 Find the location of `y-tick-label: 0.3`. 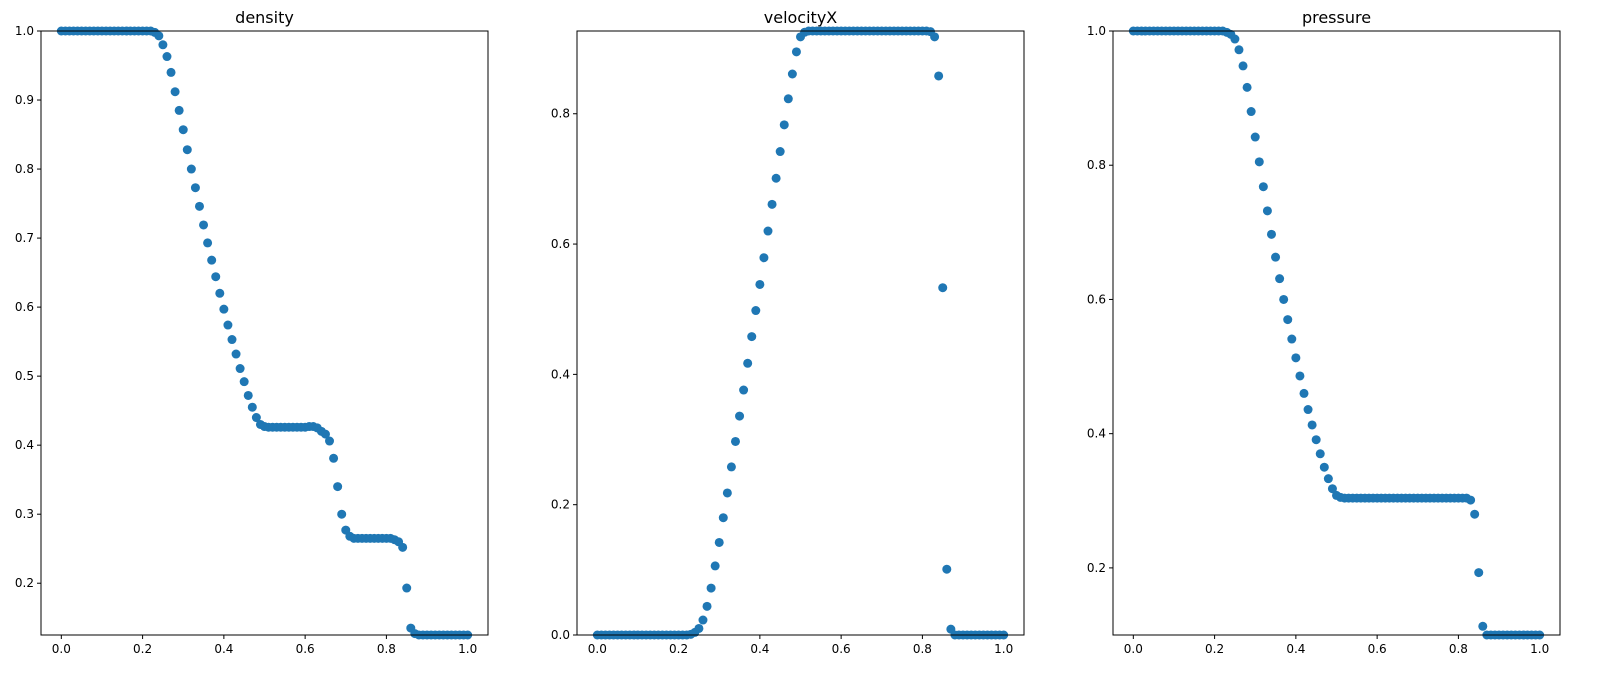

y-tick-label: 0.3 is located at coordinates (24, 514).